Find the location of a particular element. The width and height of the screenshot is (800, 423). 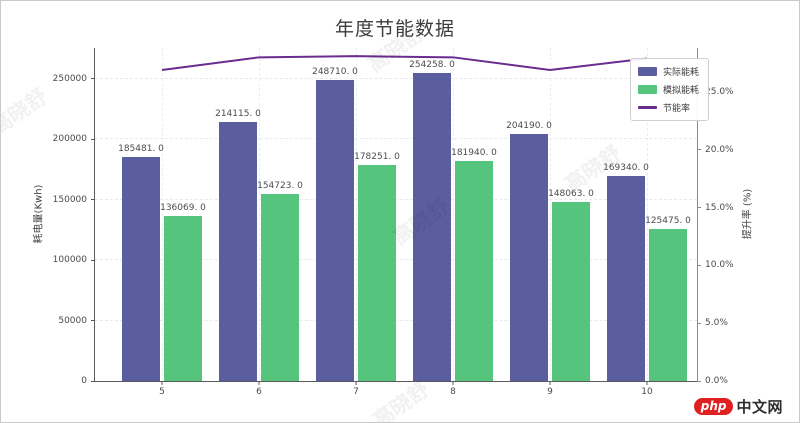

x-axis-tick-label: 10 is located at coordinates (647, 392).